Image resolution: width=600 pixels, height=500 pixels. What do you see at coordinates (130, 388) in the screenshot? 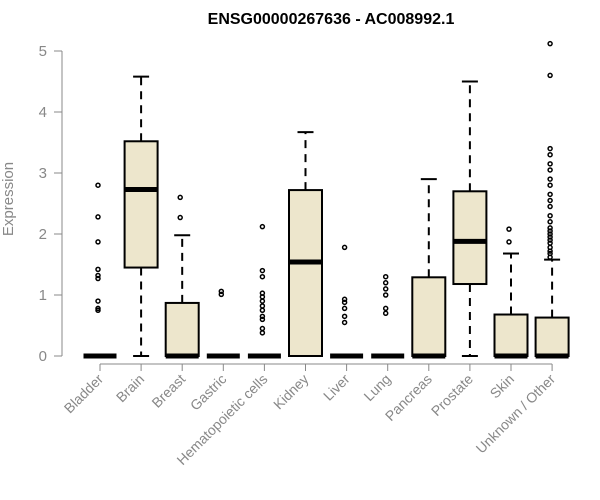
I see `x-tick-label: Brain` at bounding box center [130, 388].